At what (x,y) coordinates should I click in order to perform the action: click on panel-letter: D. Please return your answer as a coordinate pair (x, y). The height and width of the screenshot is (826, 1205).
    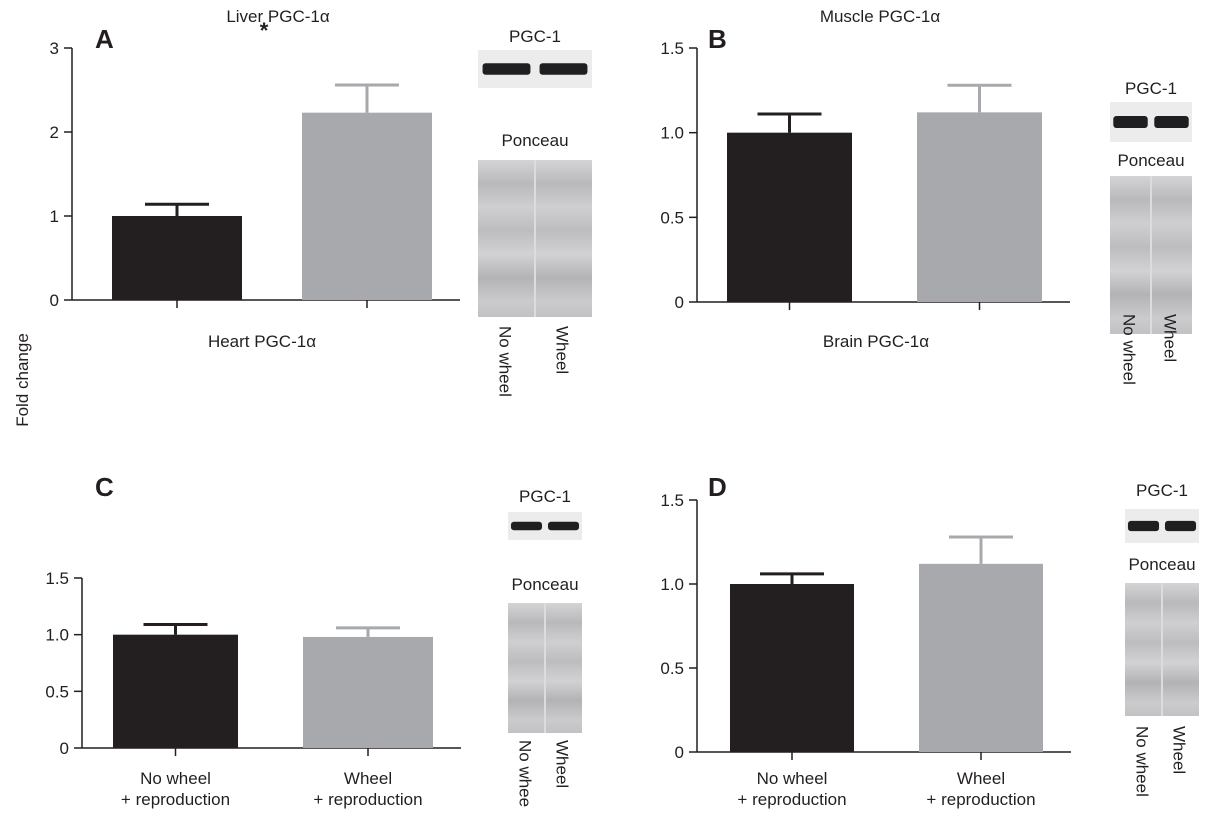
    Looking at the image, I should click on (717, 487).